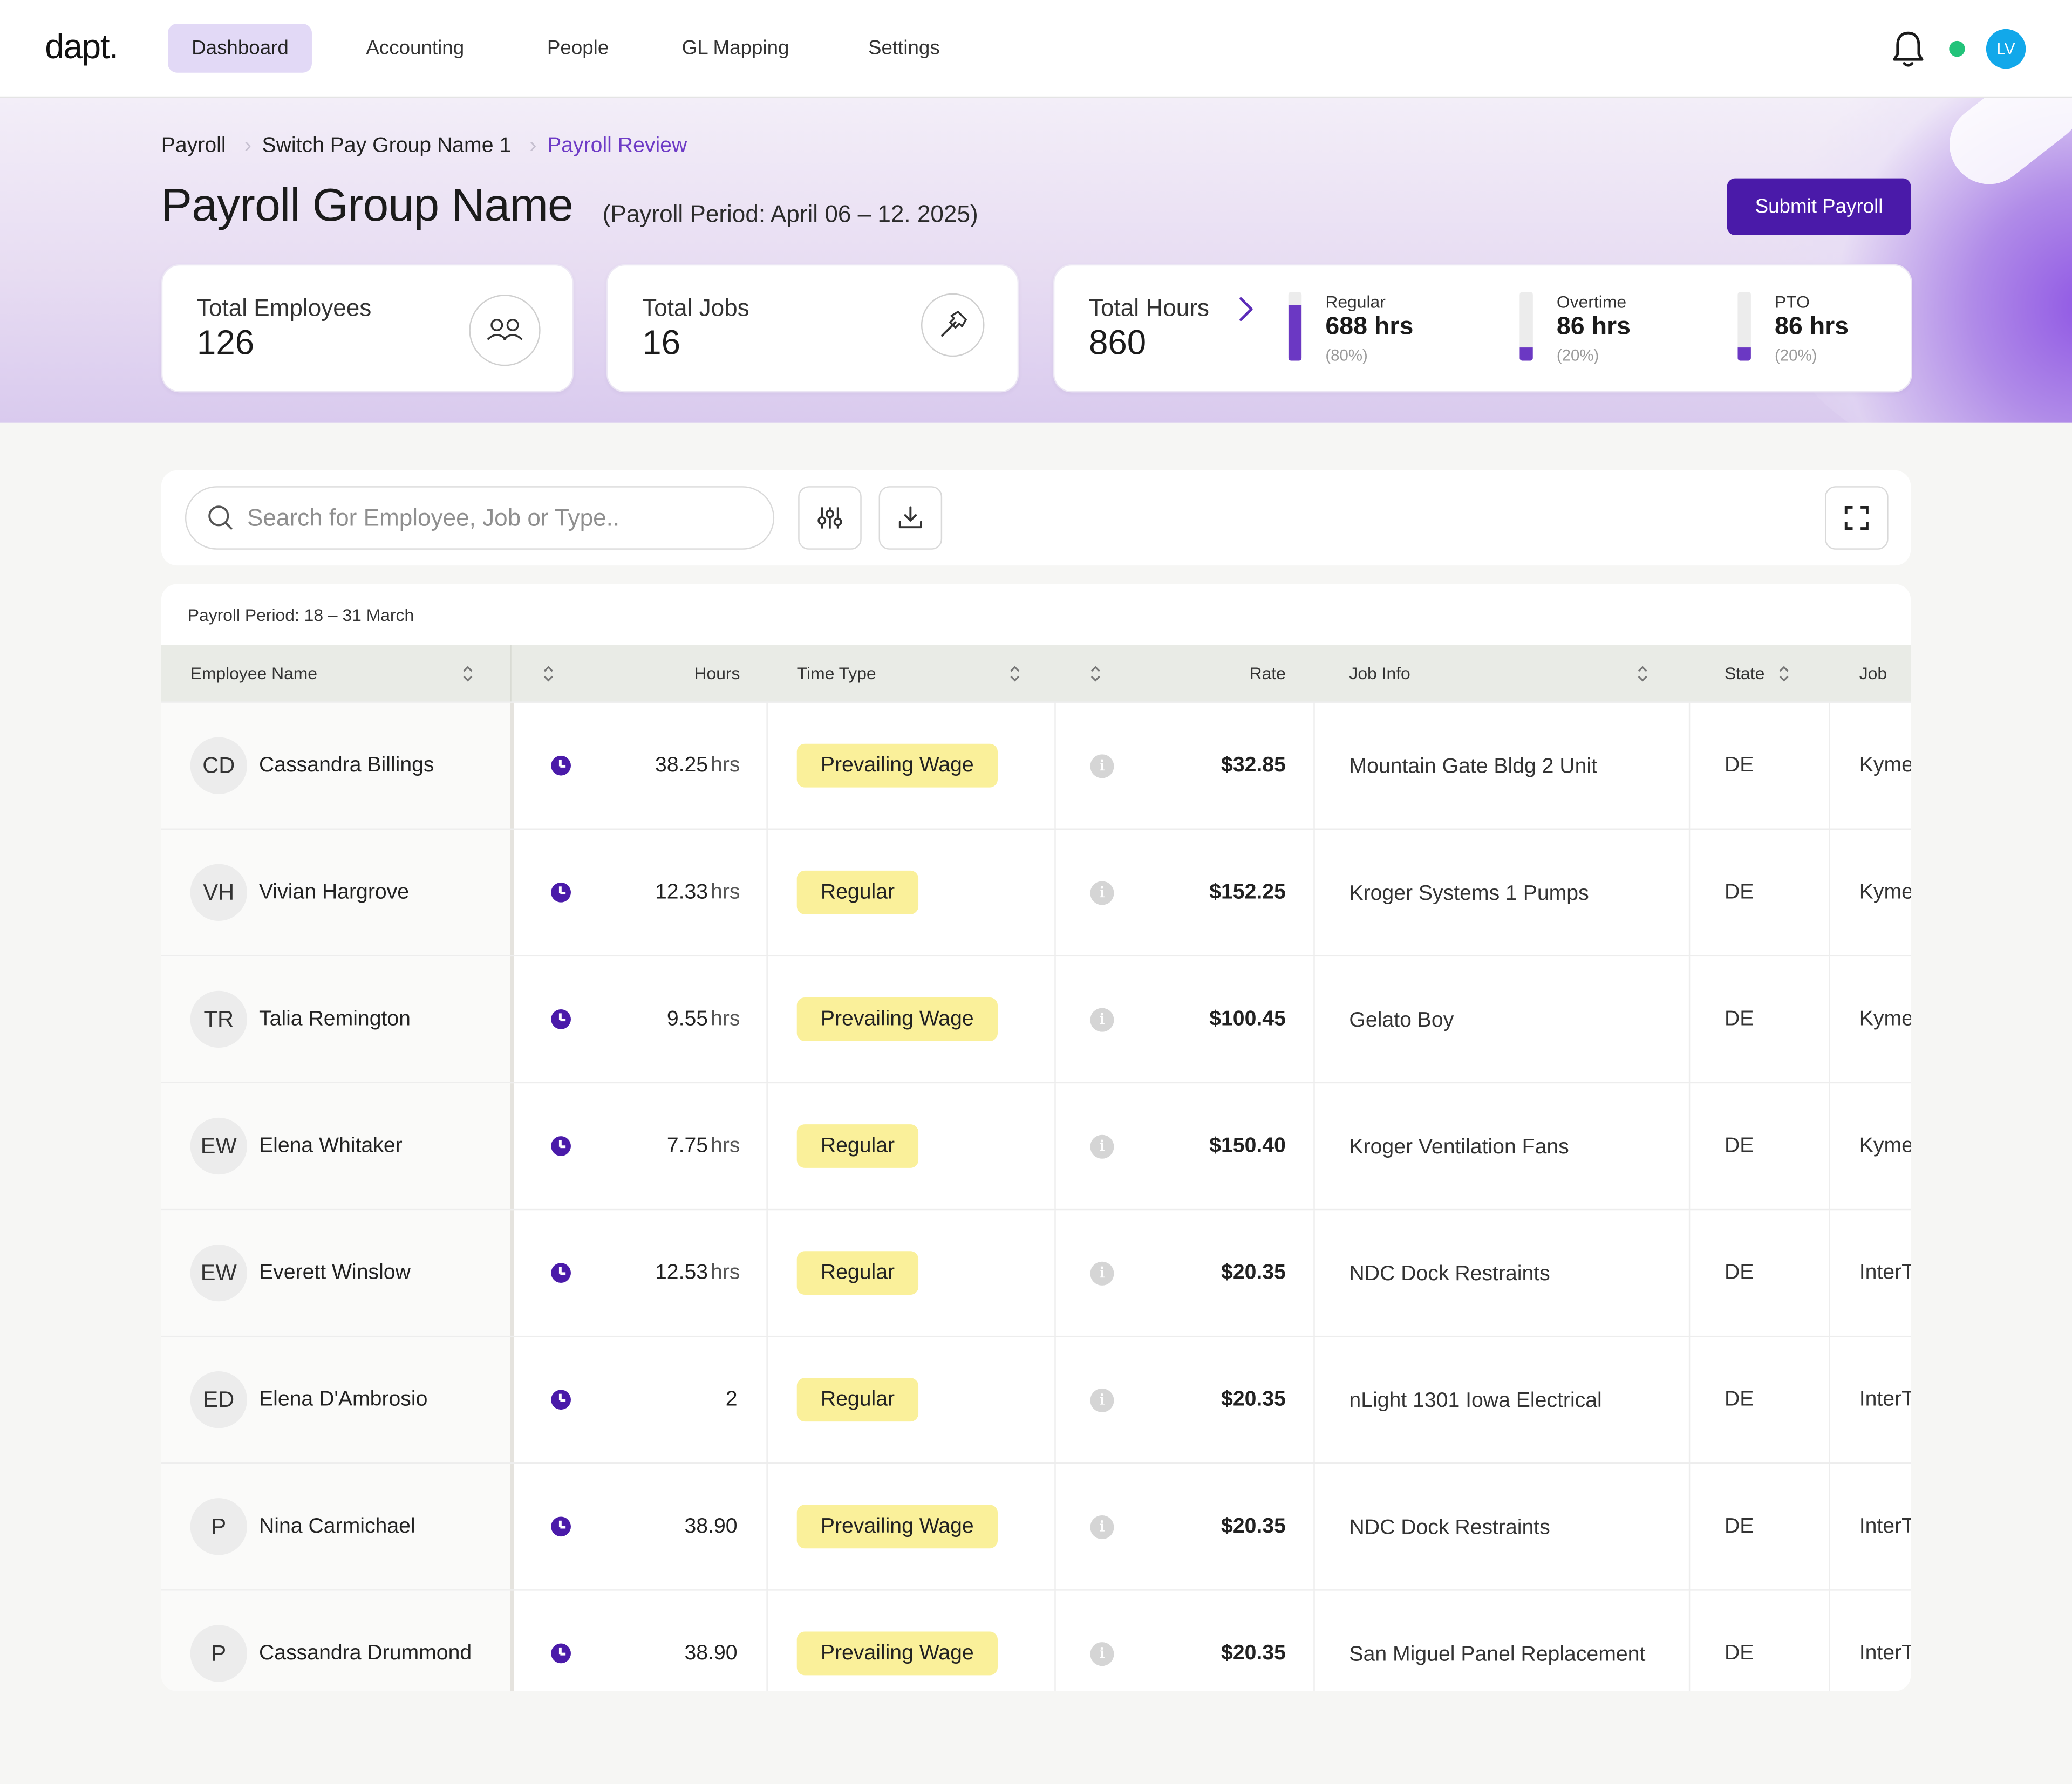 The image size is (2072, 1784). Describe the element at coordinates (343, 1399) in the screenshot. I see `employee-name: Elena D'Ambrosio` at that location.